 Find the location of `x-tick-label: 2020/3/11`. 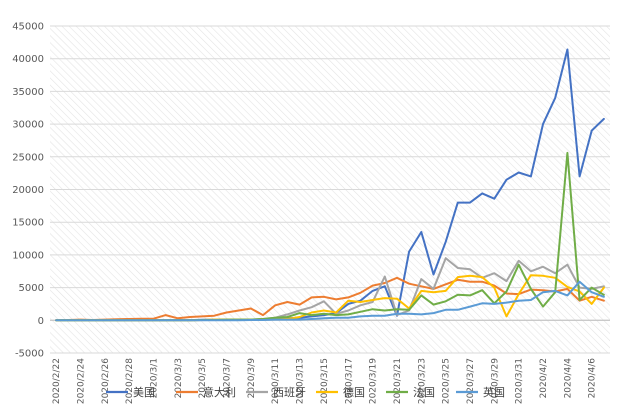

x-tick-label: 2020/3/11 is located at coordinates (276, 381).